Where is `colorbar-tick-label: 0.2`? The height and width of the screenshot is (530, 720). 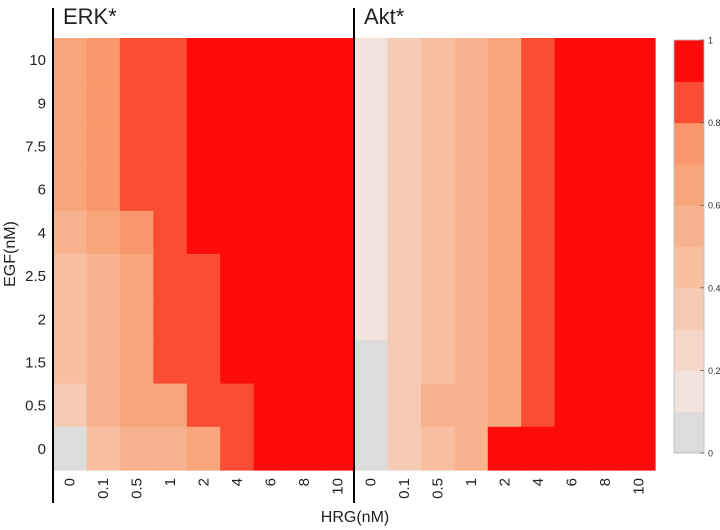 colorbar-tick-label: 0.2 is located at coordinates (714, 371).